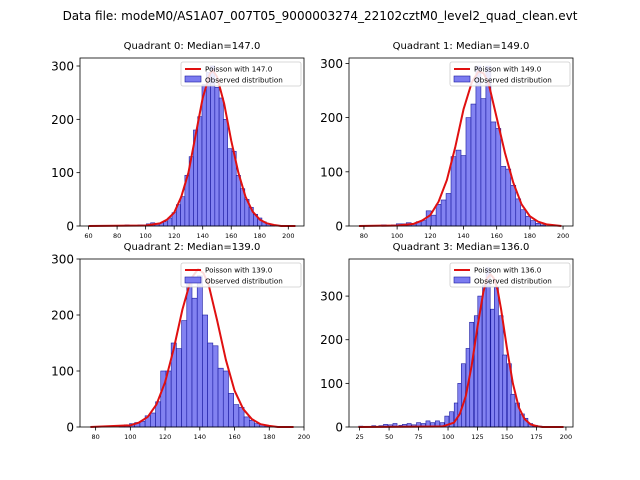 This screenshot has height=480, width=640. I want to click on legend-label: Poisson with 139.0, so click(239, 270).